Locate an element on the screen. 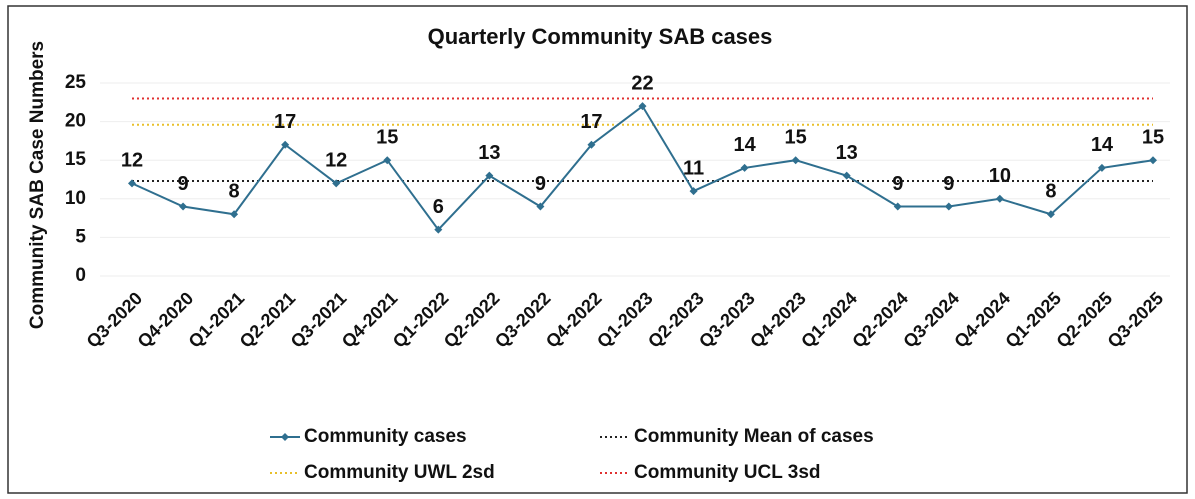 This screenshot has height=499, width=1195. legend-label: Community Mean of cases is located at coordinates (754, 436).